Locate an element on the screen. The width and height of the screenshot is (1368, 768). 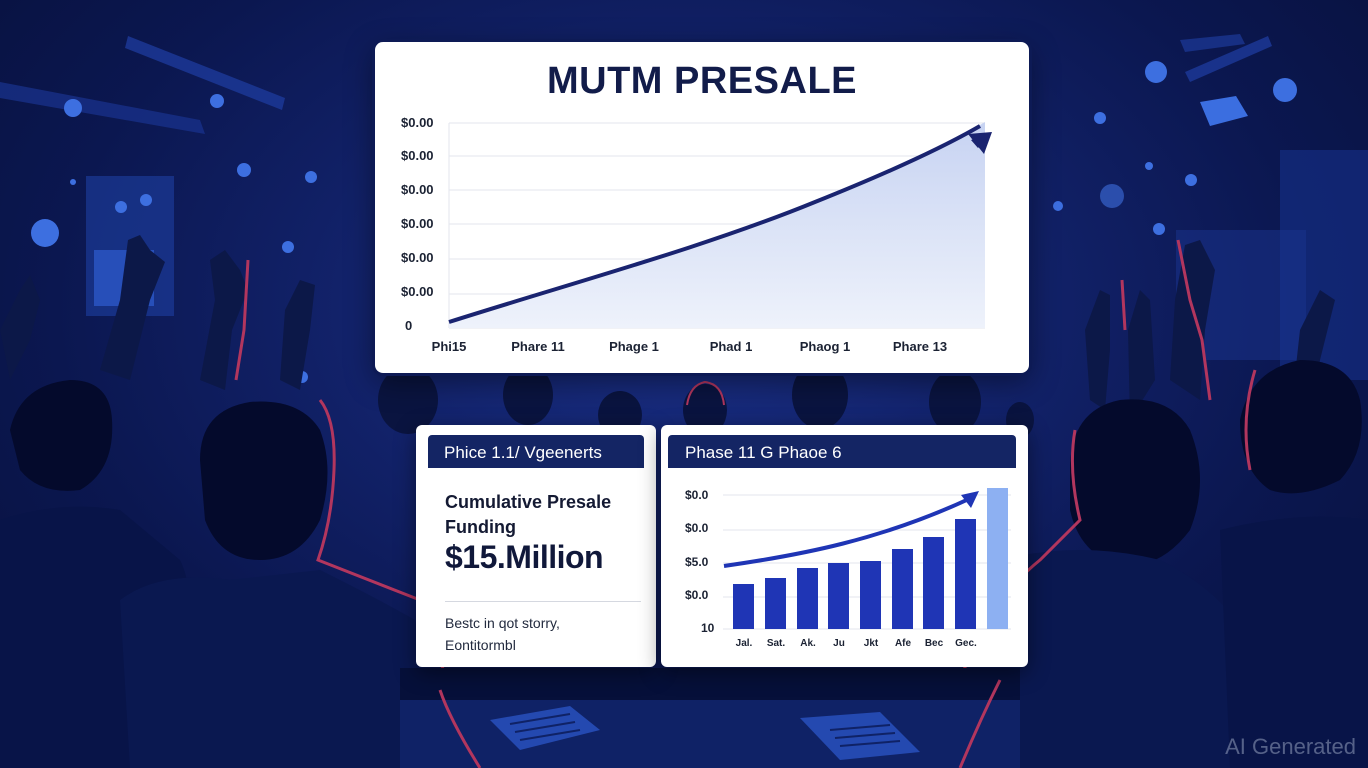
x-tick: Phare 13 is located at coordinates (920, 346).